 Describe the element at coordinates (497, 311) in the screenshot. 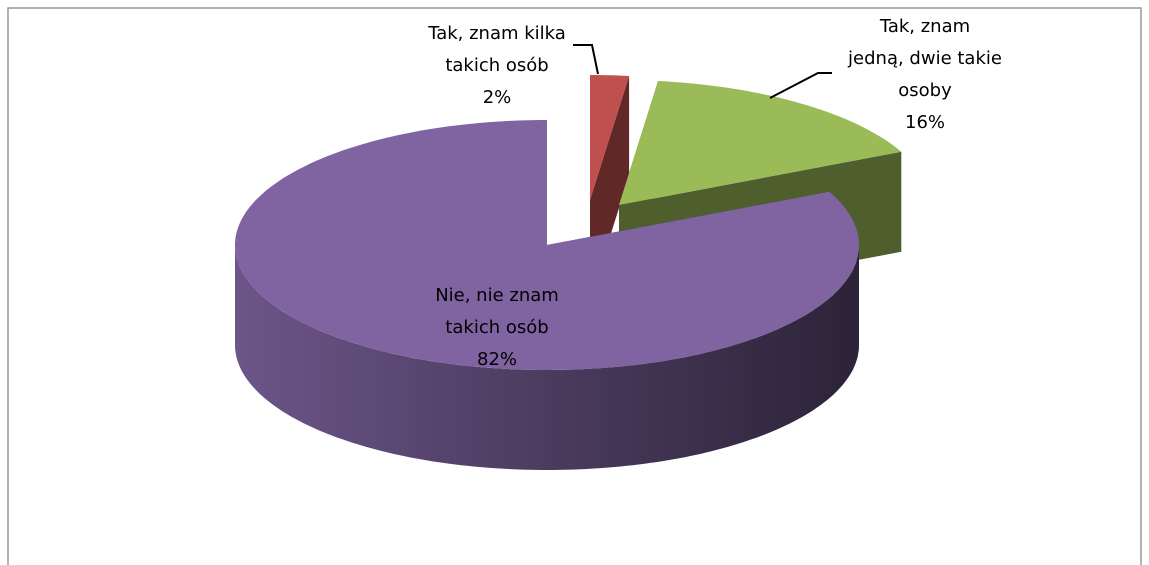

I see `category-label: Nie, nie znam takich osób` at that location.